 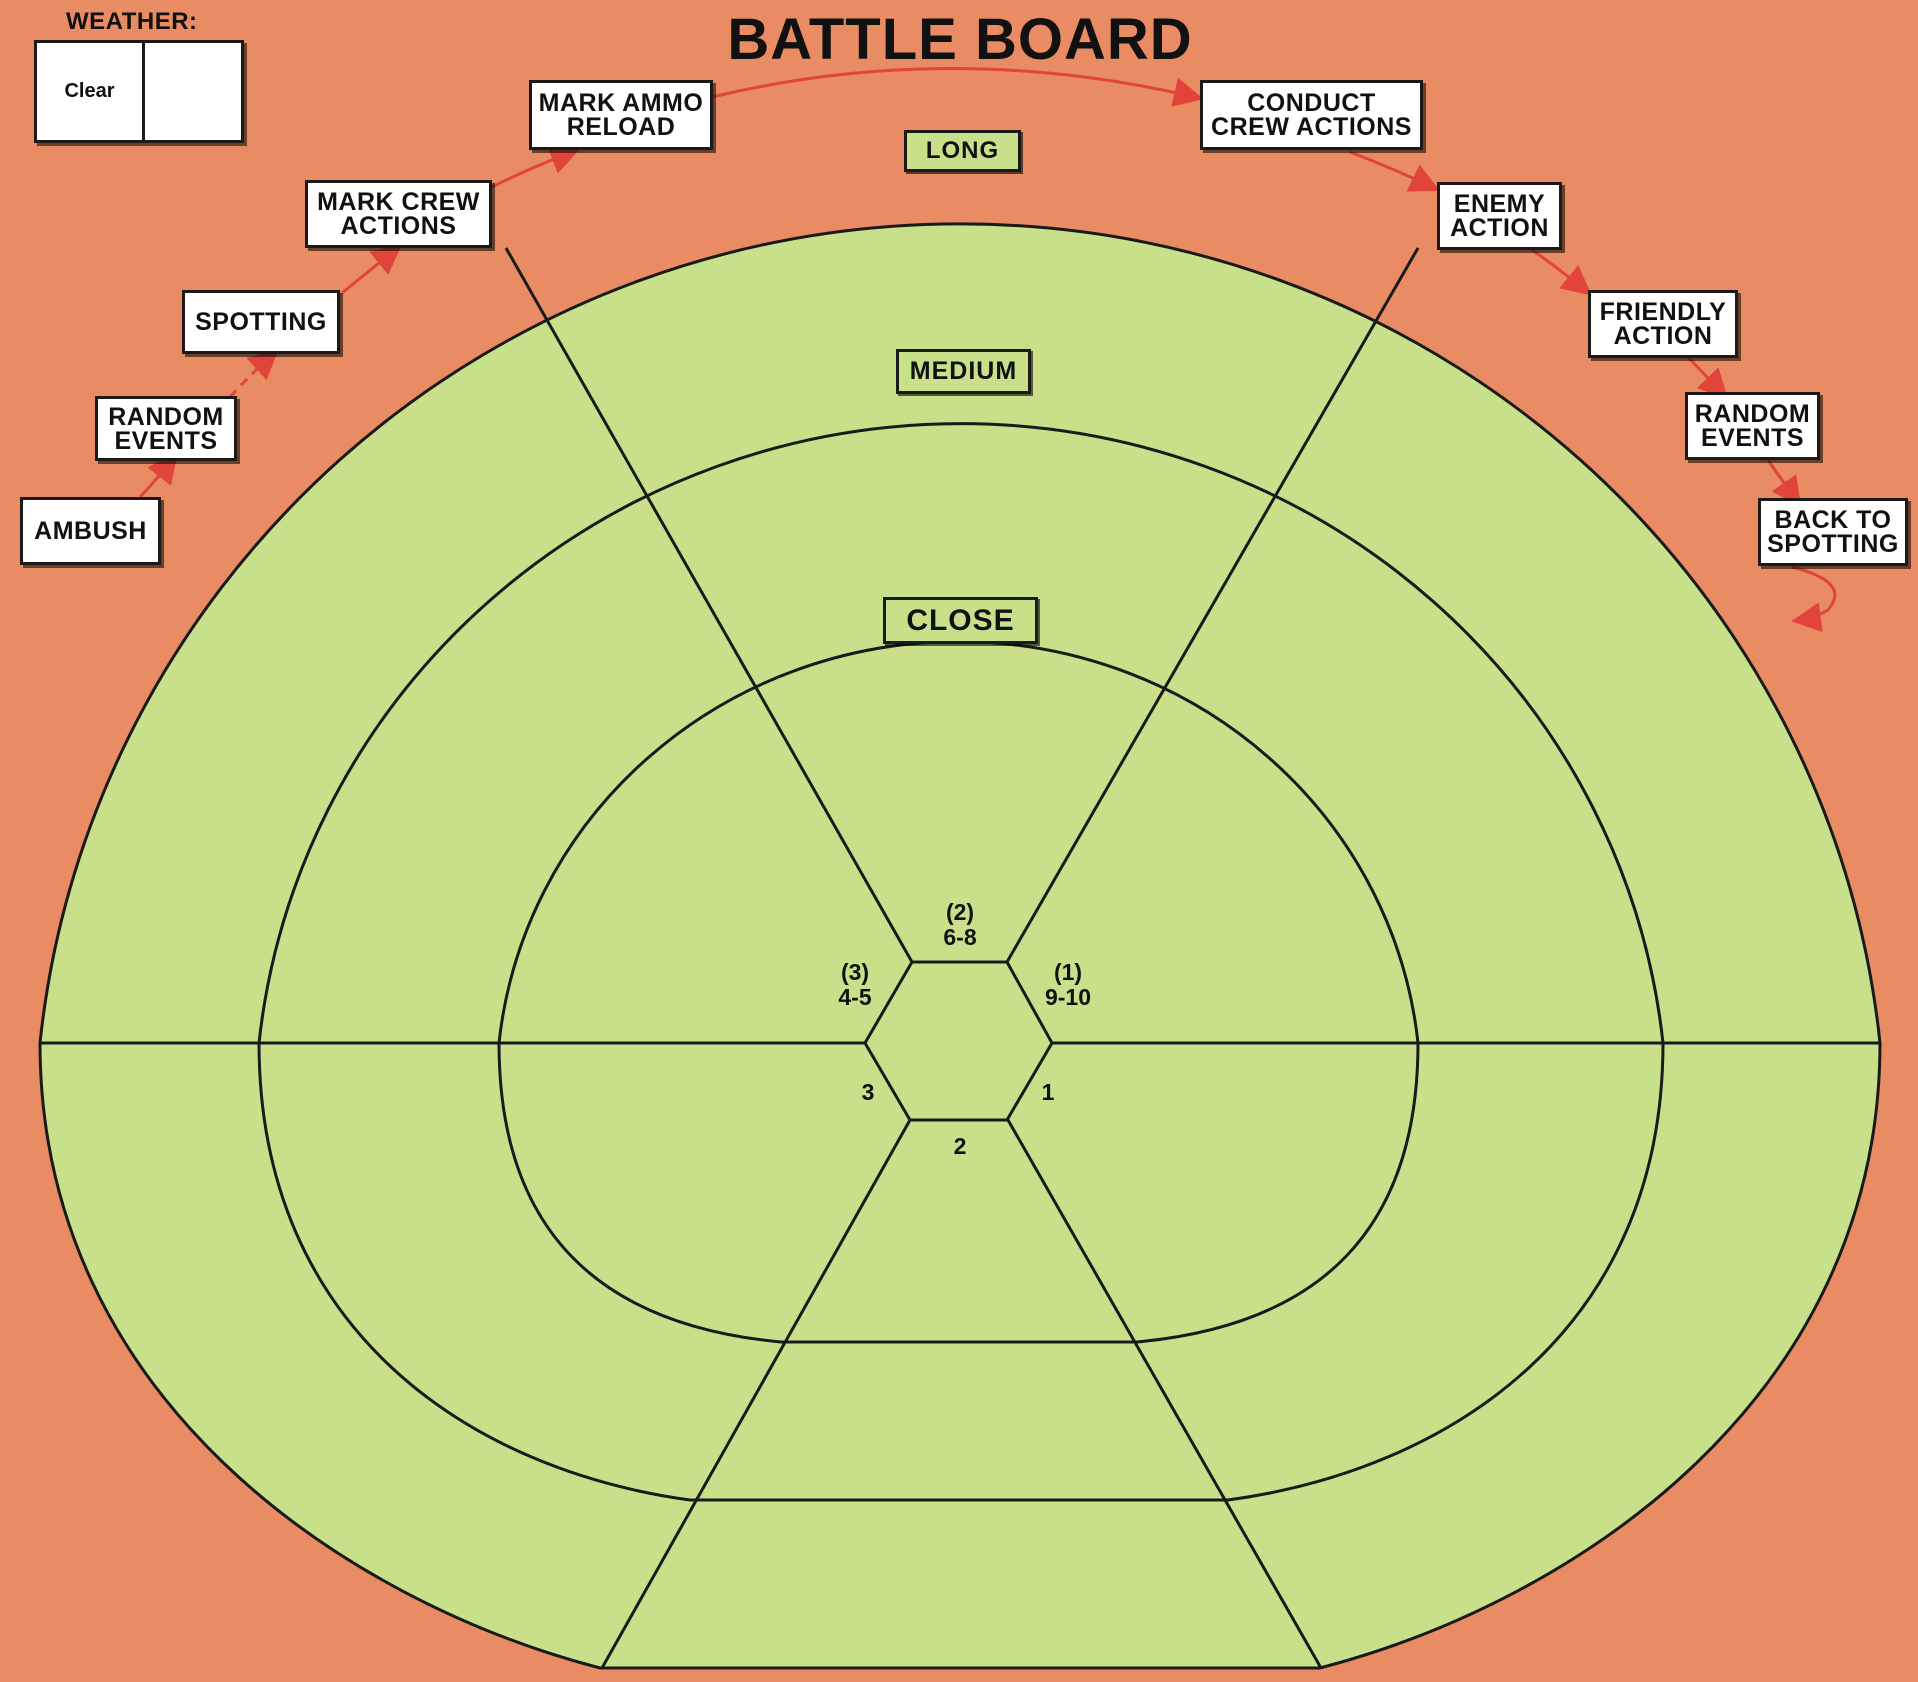 I want to click on weather-heading: WEATHER:, so click(x=132, y=21).